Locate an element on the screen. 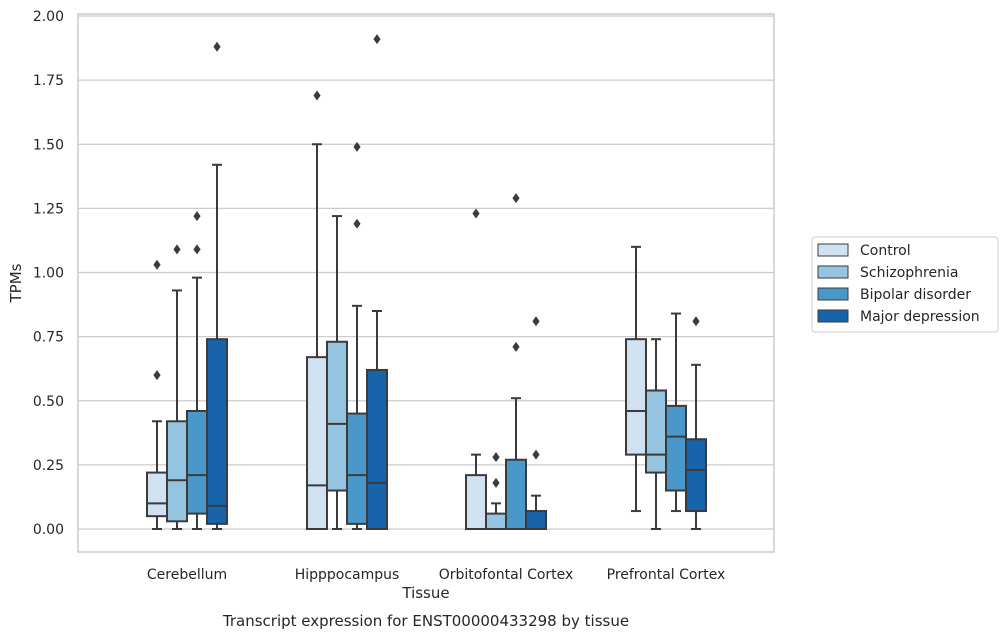 The height and width of the screenshot is (639, 1007). y-tick-label: 1.00 is located at coordinates (48, 274).